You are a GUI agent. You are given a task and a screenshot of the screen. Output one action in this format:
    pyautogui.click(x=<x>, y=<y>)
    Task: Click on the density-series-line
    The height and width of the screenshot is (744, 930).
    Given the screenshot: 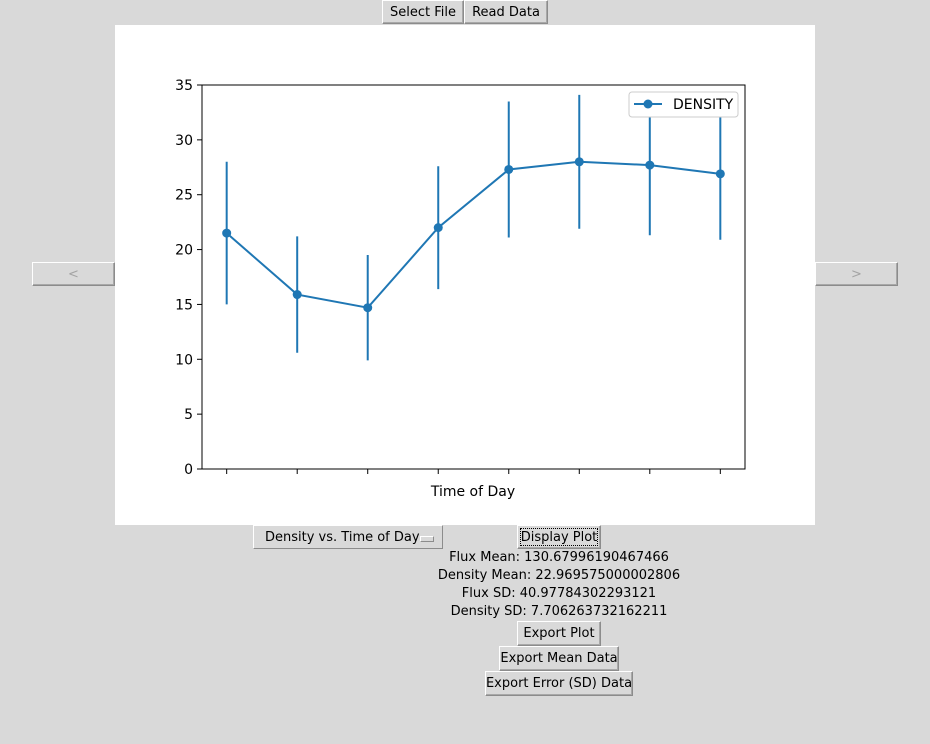 What is the action you would take?
    pyautogui.click(x=473, y=234)
    